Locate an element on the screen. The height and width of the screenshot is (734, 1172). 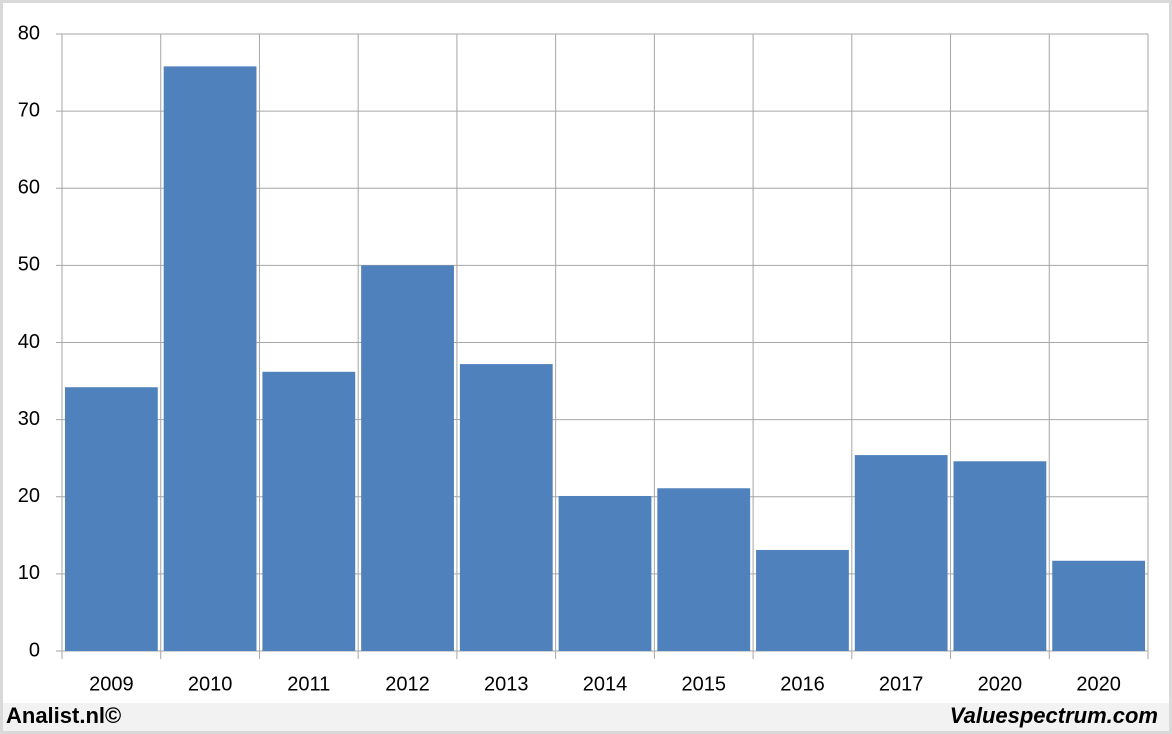
x-tick-label: 2010 is located at coordinates (210, 684).